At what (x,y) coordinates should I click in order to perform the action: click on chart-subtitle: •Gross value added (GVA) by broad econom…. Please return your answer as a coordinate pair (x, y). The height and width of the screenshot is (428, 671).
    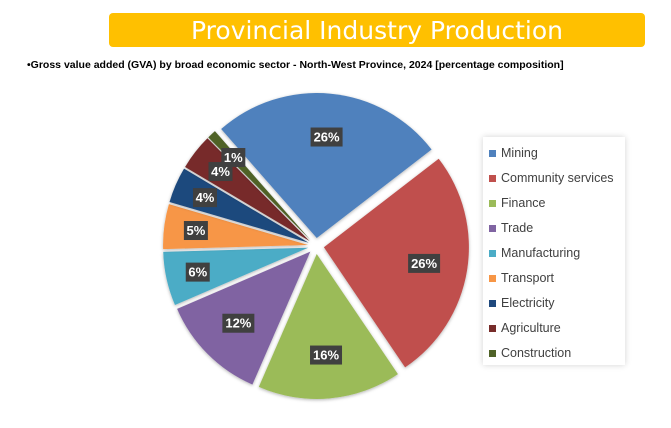
    Looking at the image, I should click on (295, 65).